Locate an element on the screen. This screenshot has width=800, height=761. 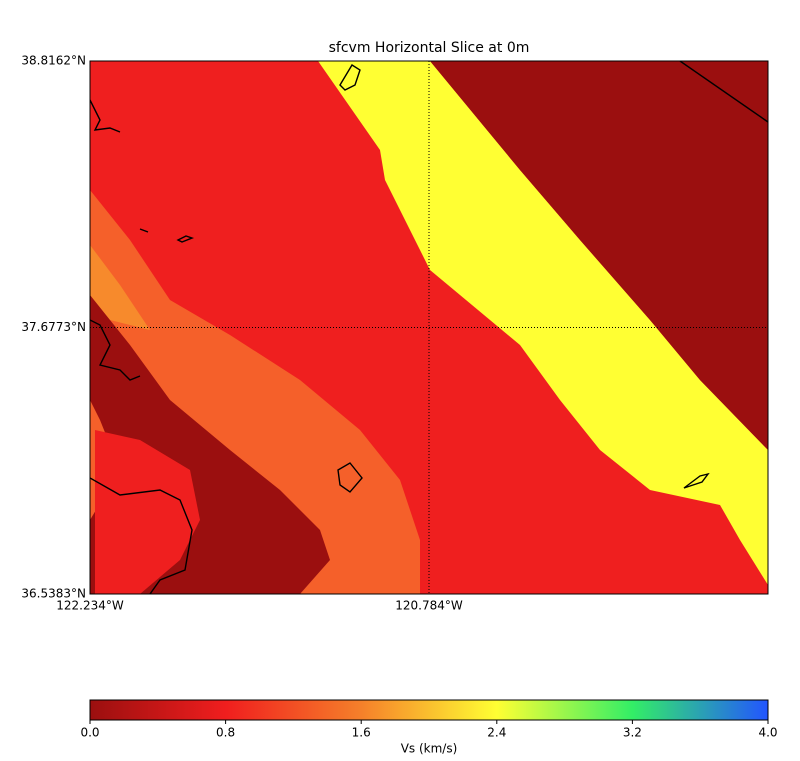
border-line is located at coordinates (723, 92).